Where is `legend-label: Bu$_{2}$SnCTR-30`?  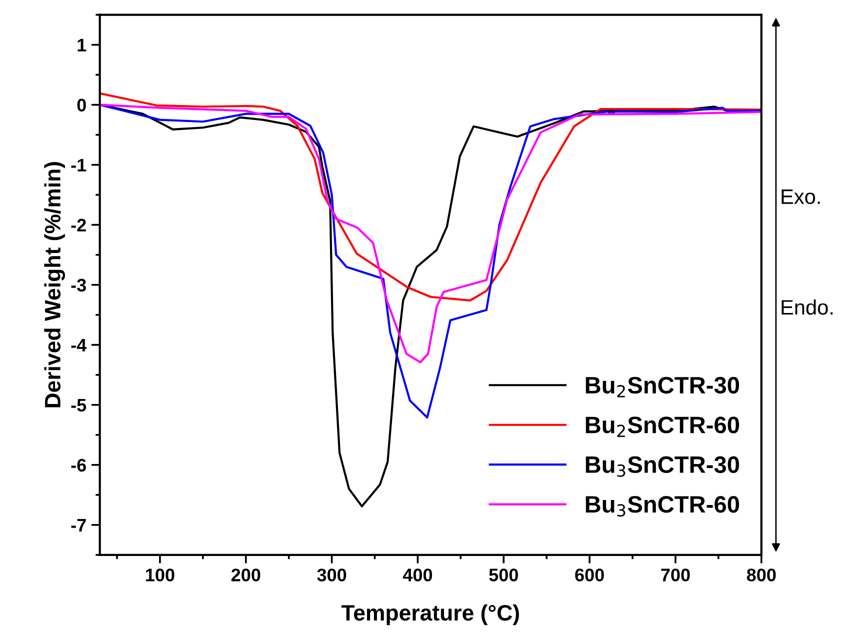
legend-label: Bu$_{2}$SnCTR-30 is located at coordinates (663, 387).